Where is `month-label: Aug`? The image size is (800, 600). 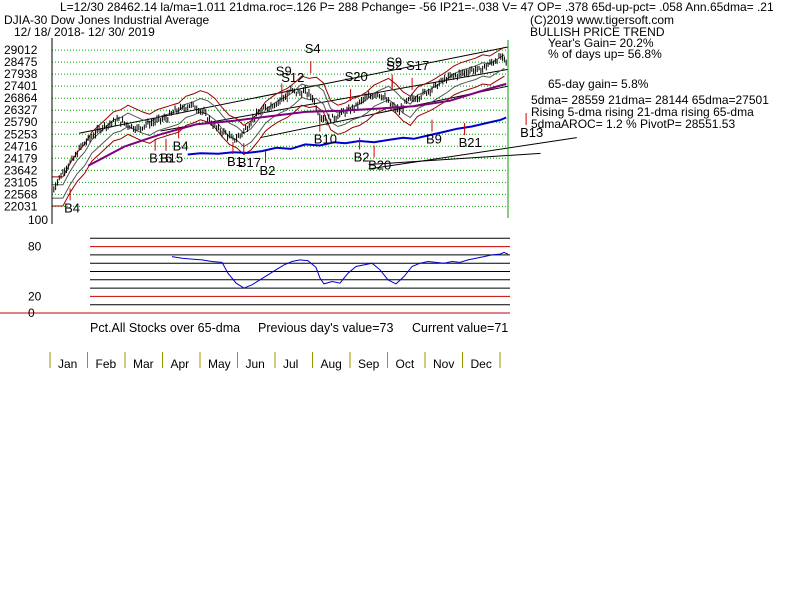
month-label: Aug is located at coordinates (331, 364).